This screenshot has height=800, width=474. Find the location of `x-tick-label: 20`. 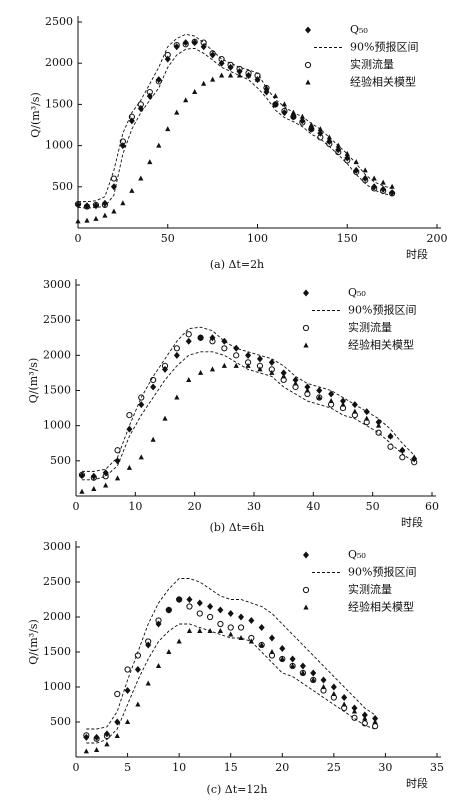

x-tick-label: 20 is located at coordinates (195, 506).